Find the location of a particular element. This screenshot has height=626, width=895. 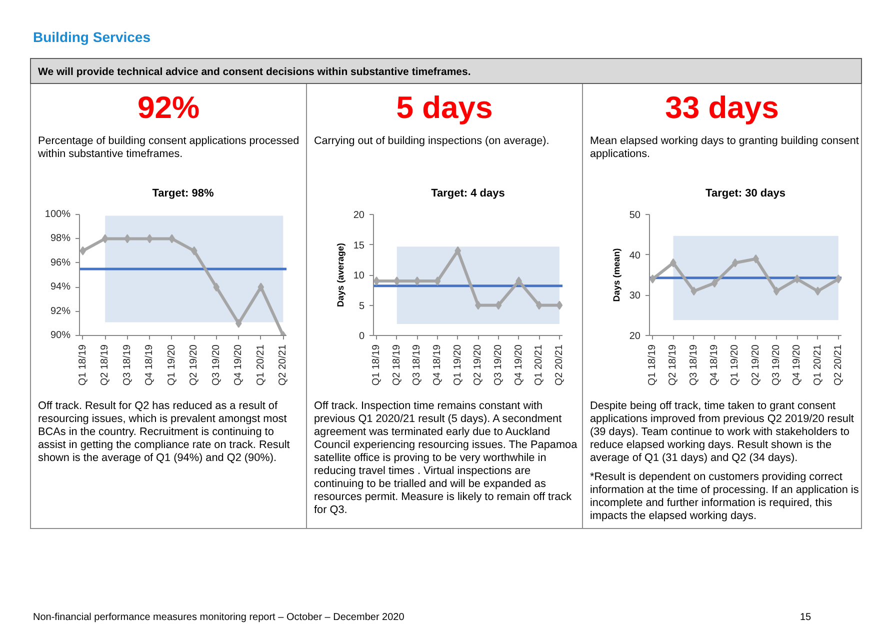

text: Despite being off track, time taken to grant consent applications improved from previous Q2 2019/20 result (39 days). Team continue to work with stakeholders to reduce elapsed working days. Result shown is the average of Q1 (31 days) and Q2 (34 days). is located at coordinates (722, 432).